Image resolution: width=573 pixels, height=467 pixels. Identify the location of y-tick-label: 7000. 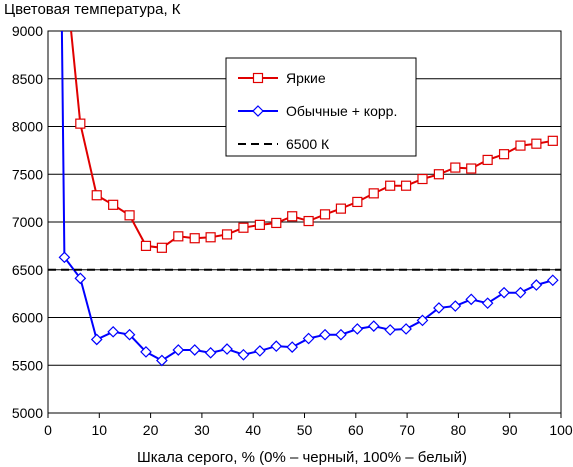
(27, 222).